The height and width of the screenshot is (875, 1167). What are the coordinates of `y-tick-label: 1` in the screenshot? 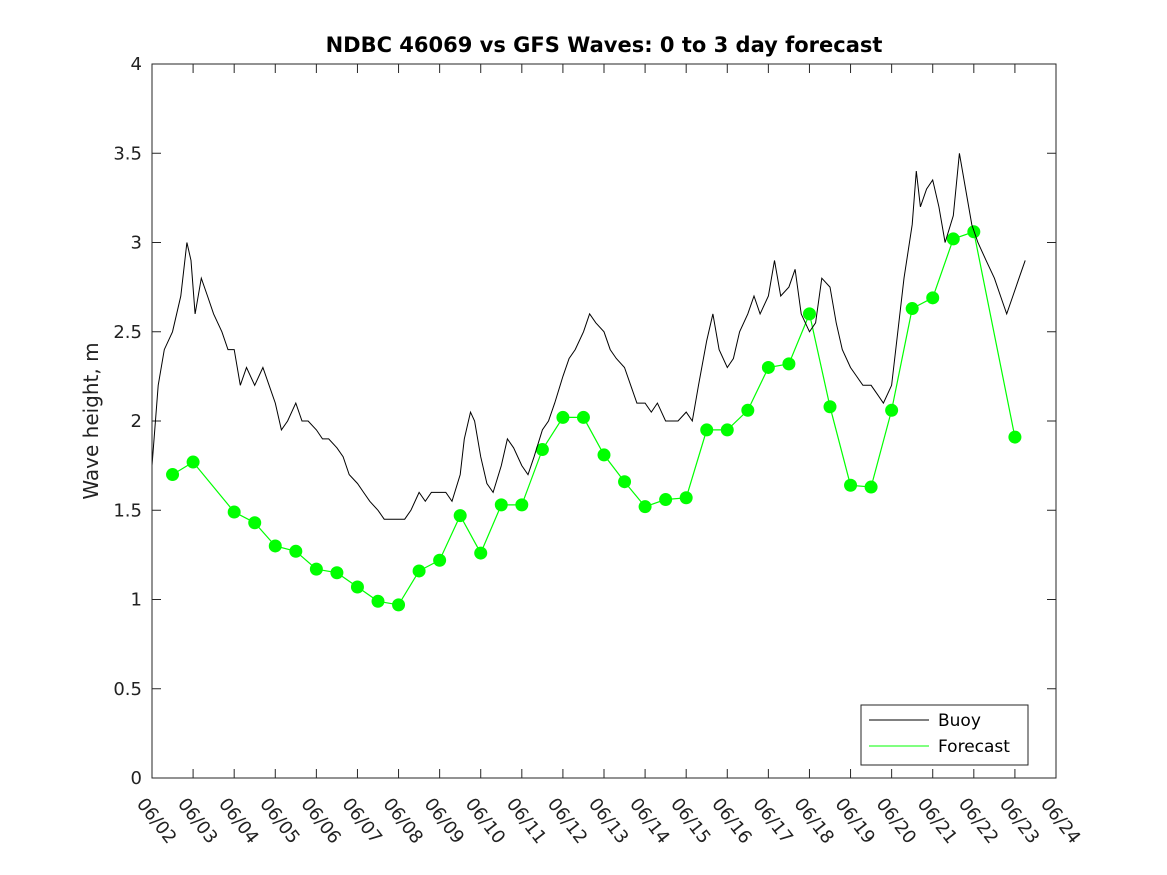 It's located at (136, 600).